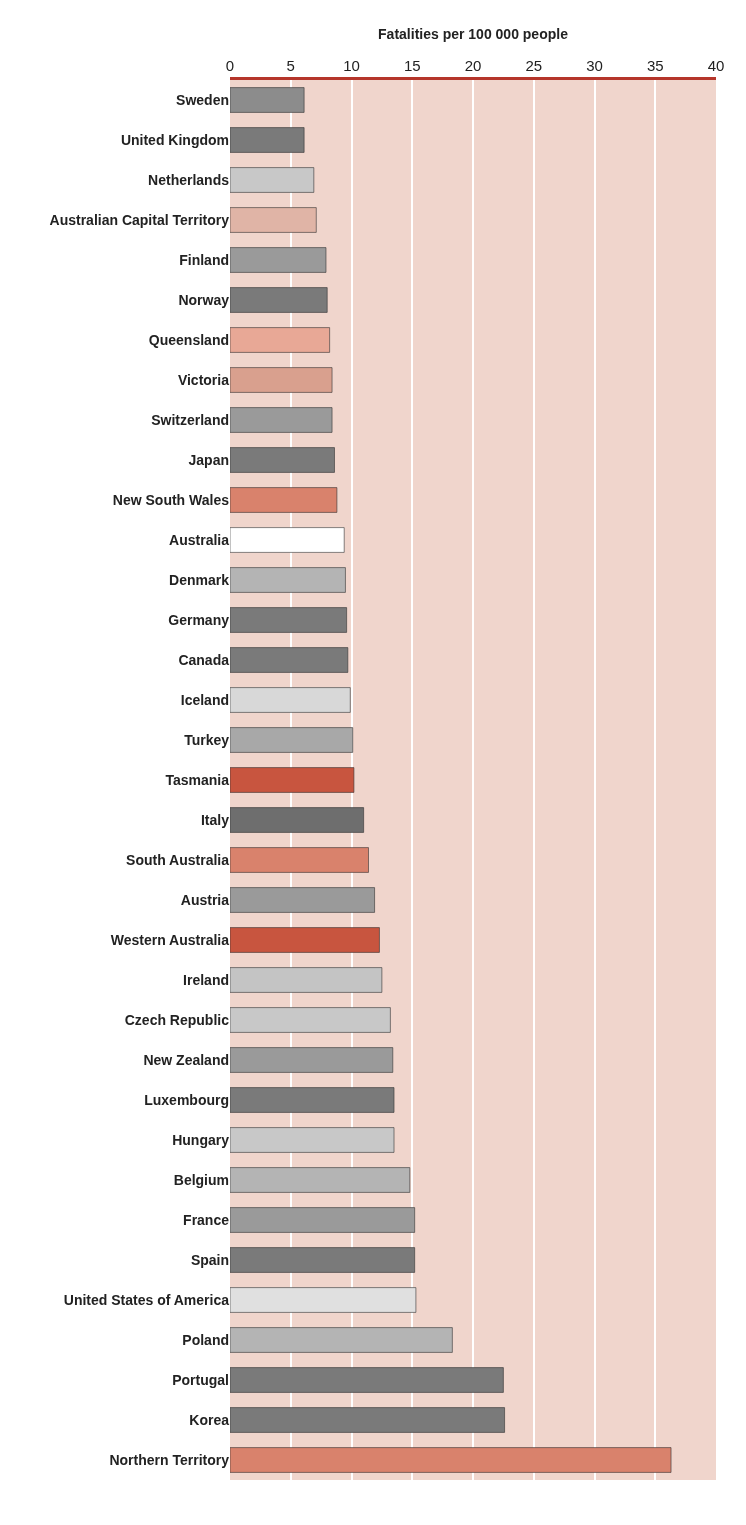 The image size is (746, 1525). Describe the element at coordinates (206, 979) in the screenshot. I see `y-tick-label: Ireland` at that location.